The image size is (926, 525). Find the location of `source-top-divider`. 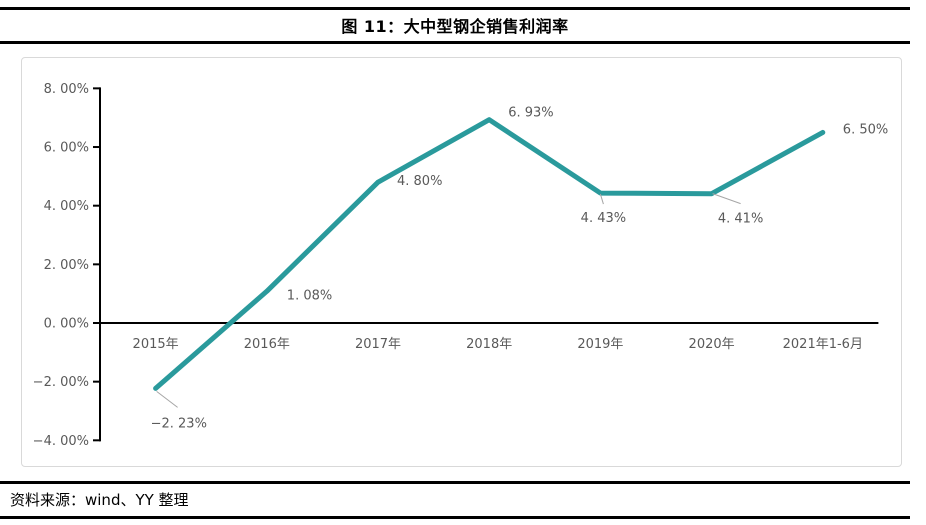

source-top-divider is located at coordinates (455, 482).